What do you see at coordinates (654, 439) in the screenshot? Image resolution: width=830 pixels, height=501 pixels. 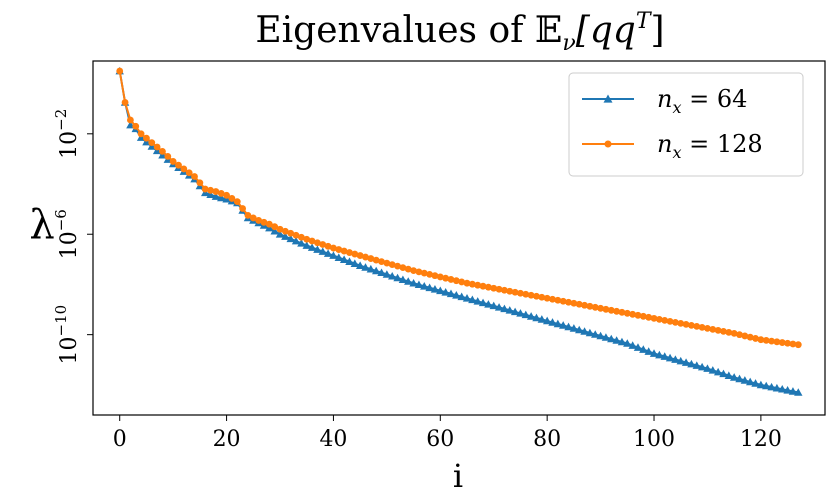 I see `x-tick-label: 100` at bounding box center [654, 439].